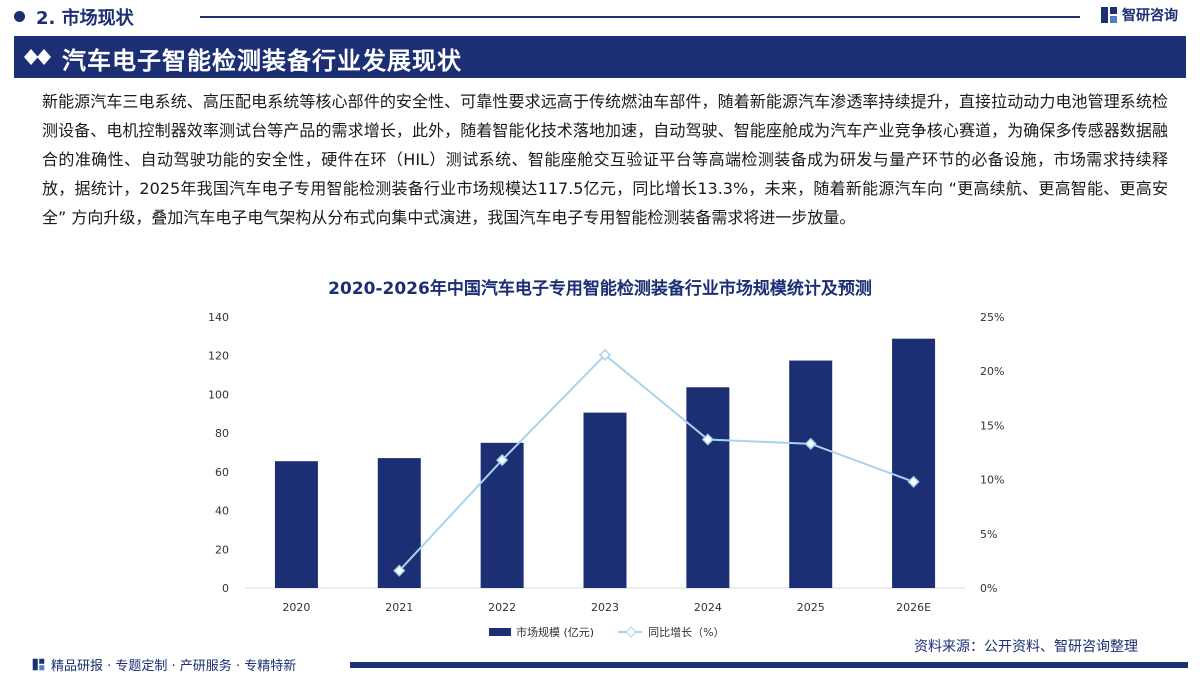 This screenshot has width=1200, height=676. Describe the element at coordinates (555, 632) in the screenshot. I see `legend-bar-label: 市场规模 (亿元)` at that location.